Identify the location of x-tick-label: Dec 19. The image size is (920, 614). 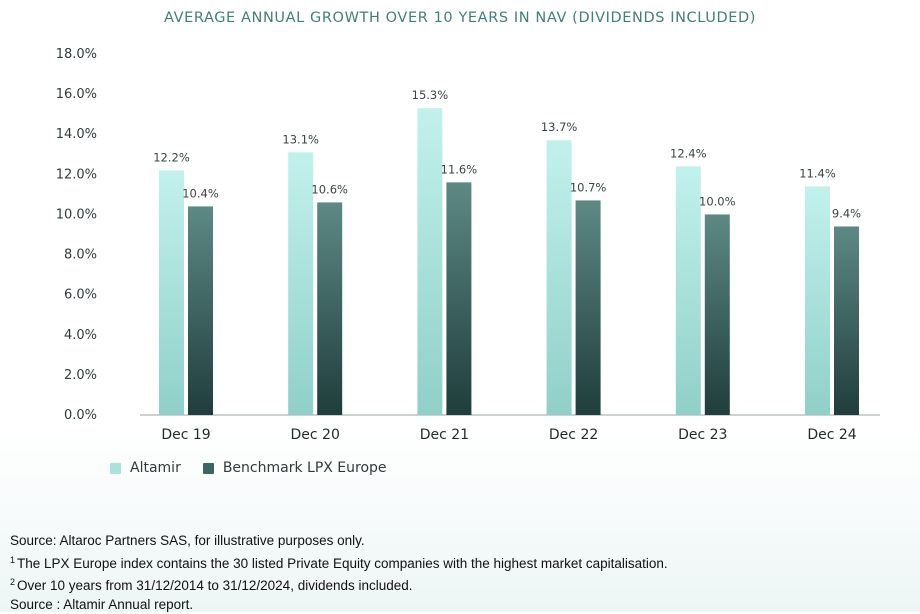
(185, 435).